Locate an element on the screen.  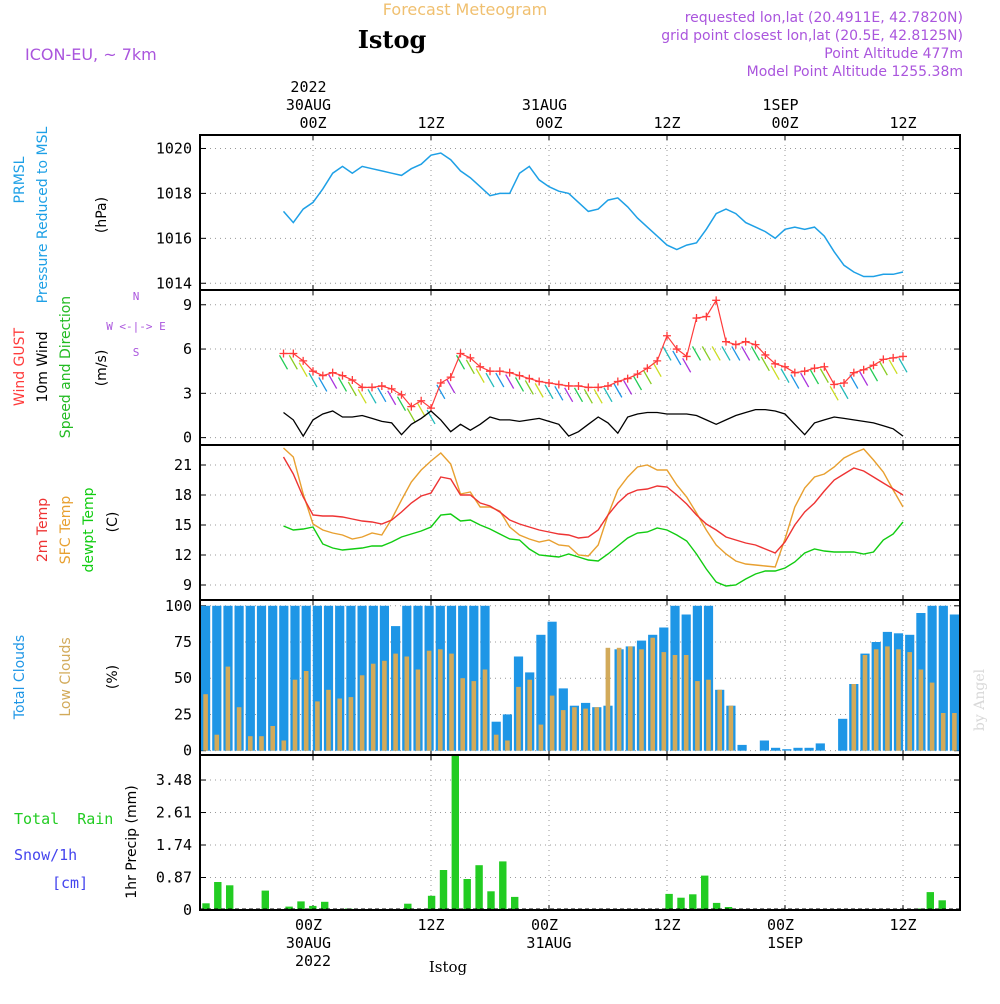
top-time-line: 30AUG is located at coordinates (308, 105).